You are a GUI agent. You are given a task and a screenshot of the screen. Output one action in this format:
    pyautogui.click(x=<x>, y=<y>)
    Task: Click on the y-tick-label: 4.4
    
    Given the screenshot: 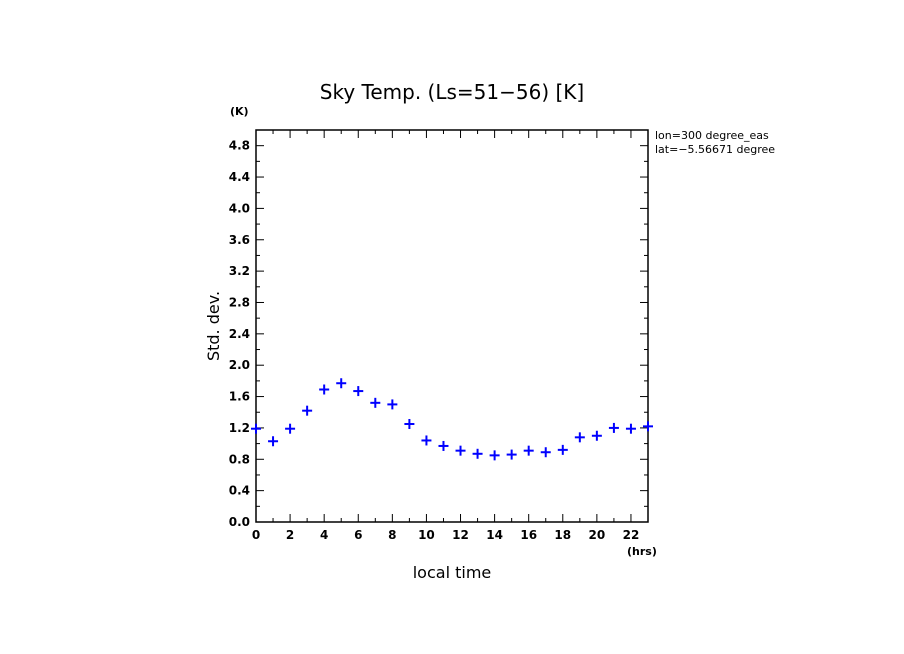 What is the action you would take?
    pyautogui.click(x=239, y=177)
    